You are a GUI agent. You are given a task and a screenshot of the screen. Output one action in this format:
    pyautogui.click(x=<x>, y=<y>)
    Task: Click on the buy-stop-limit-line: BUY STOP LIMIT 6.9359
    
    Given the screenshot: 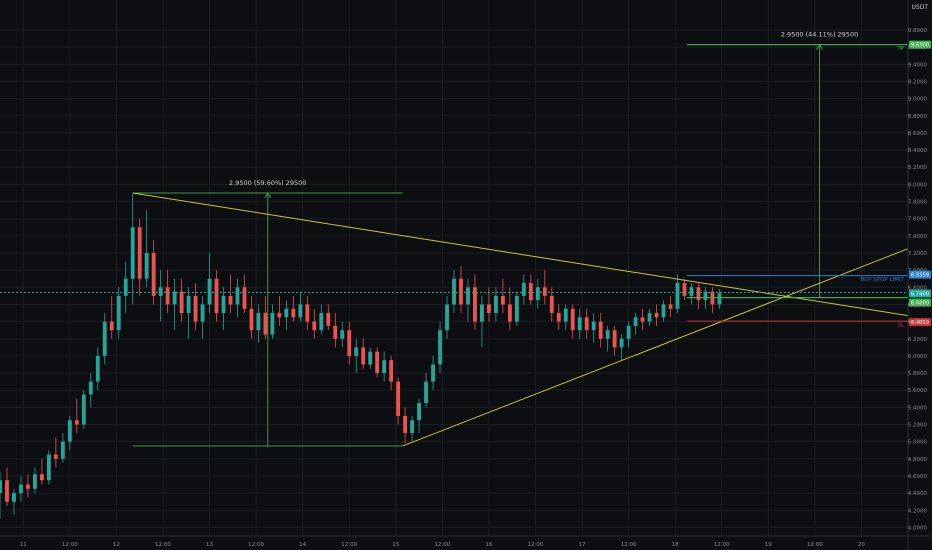 What is the action you would take?
    pyautogui.click(x=808, y=277)
    